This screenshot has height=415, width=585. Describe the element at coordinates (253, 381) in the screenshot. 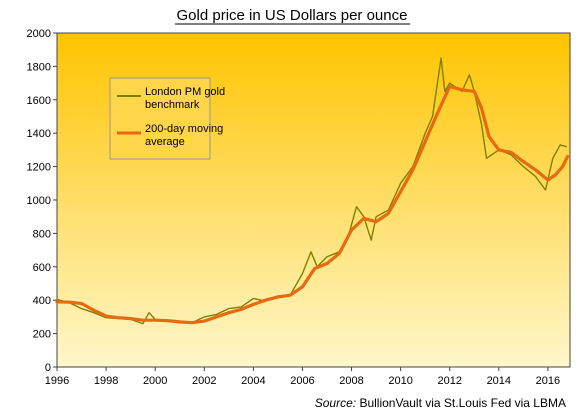

I see `x-tick-label: 2004` at that location.